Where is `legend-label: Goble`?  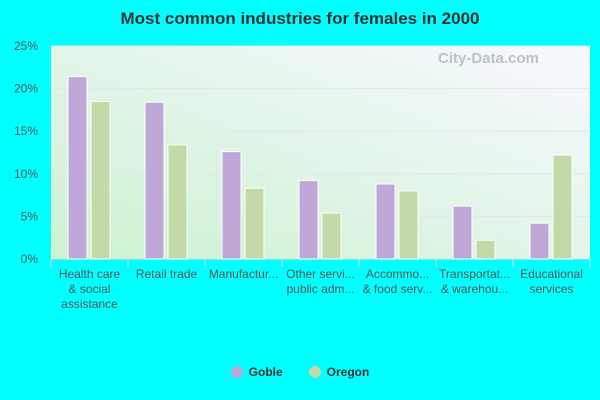
legend-label: Goble is located at coordinates (265, 372).